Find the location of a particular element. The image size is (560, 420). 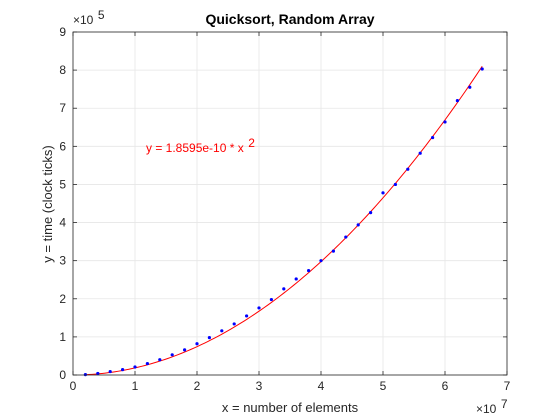

y-tick-labels: 0 1 2 3 4 5 6 7 8 9 is located at coordinates (62, 203).